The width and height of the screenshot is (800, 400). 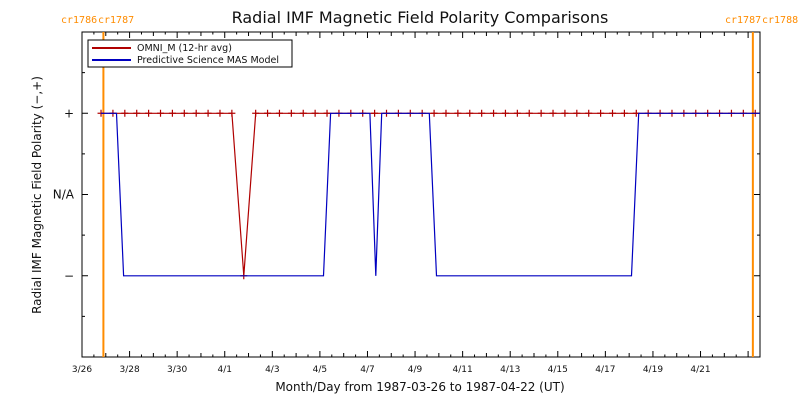 I want to click on x-tick-label: 4/13, so click(x=510, y=370).